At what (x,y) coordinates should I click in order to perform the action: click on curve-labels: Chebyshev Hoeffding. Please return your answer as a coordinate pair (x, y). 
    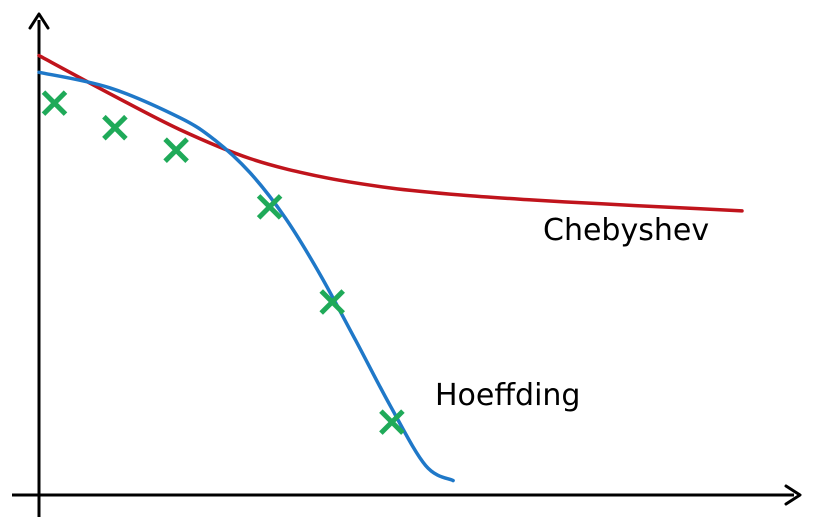
    Looking at the image, I should click on (572, 313).